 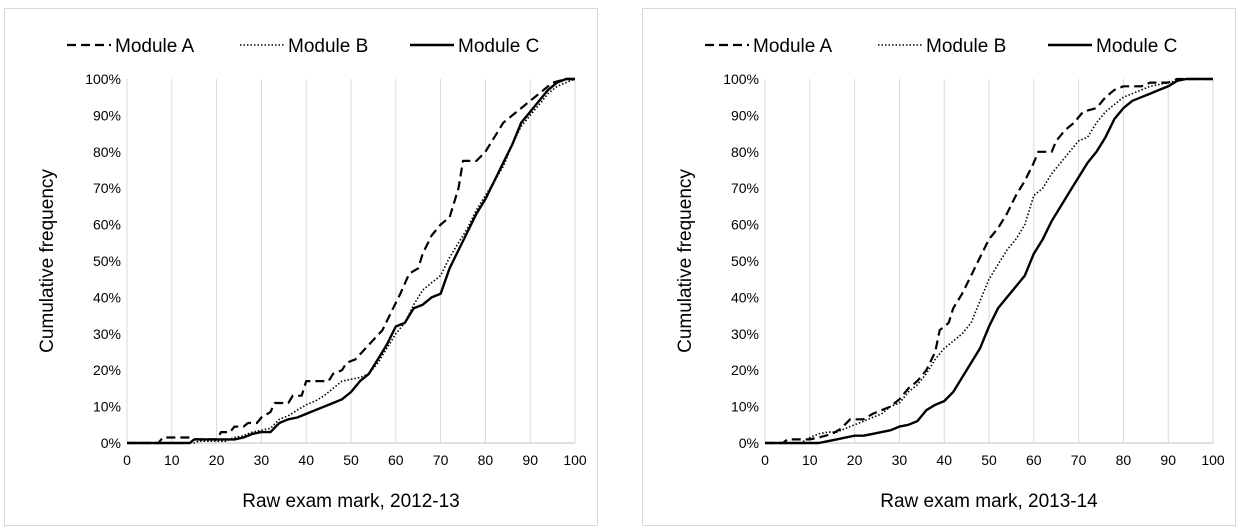 What do you see at coordinates (989, 501) in the screenshot?
I see `x-axis-title: Raw exam mark, 2013-14` at bounding box center [989, 501].